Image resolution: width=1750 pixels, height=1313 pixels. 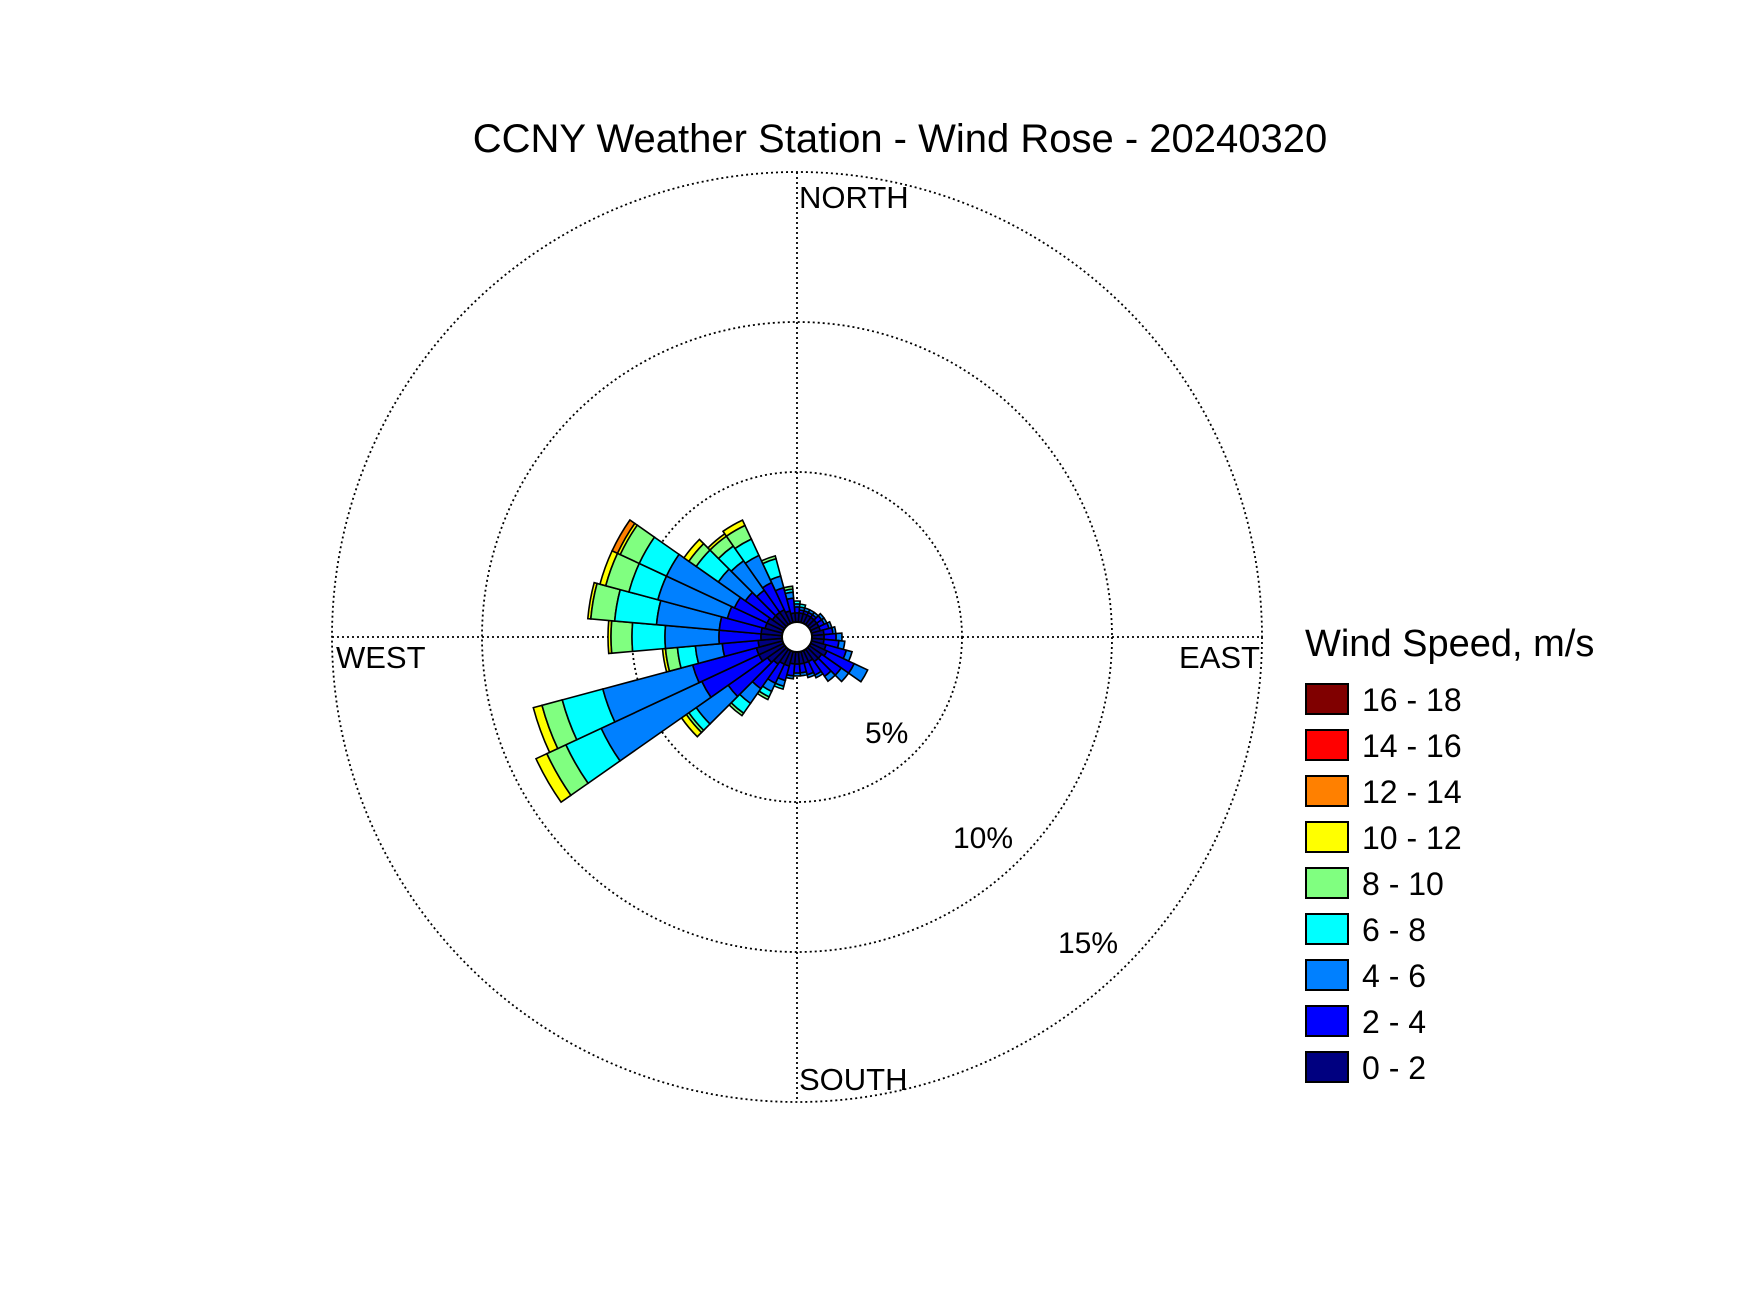 What do you see at coordinates (1403, 884) in the screenshot?
I see `legend-label-8-10: 8 - 10` at bounding box center [1403, 884].